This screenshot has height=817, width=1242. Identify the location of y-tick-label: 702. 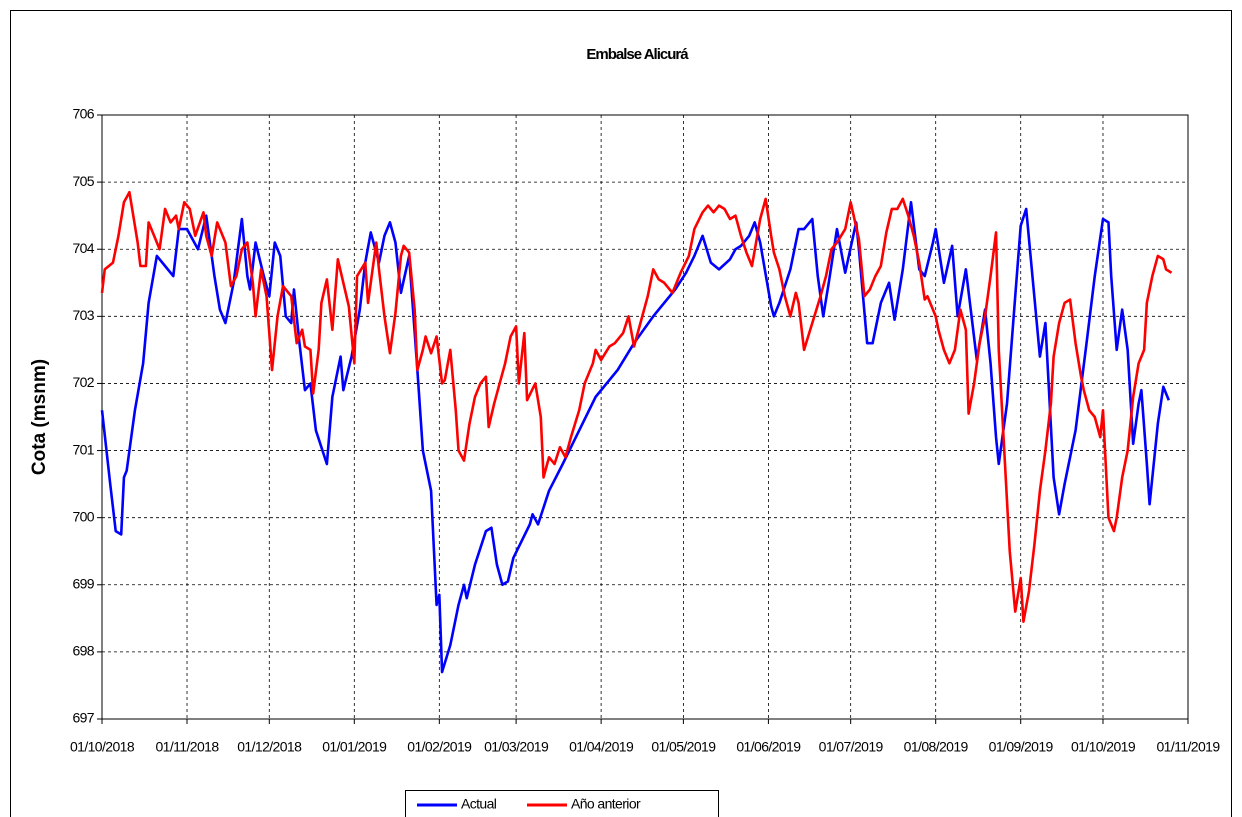
(83, 382).